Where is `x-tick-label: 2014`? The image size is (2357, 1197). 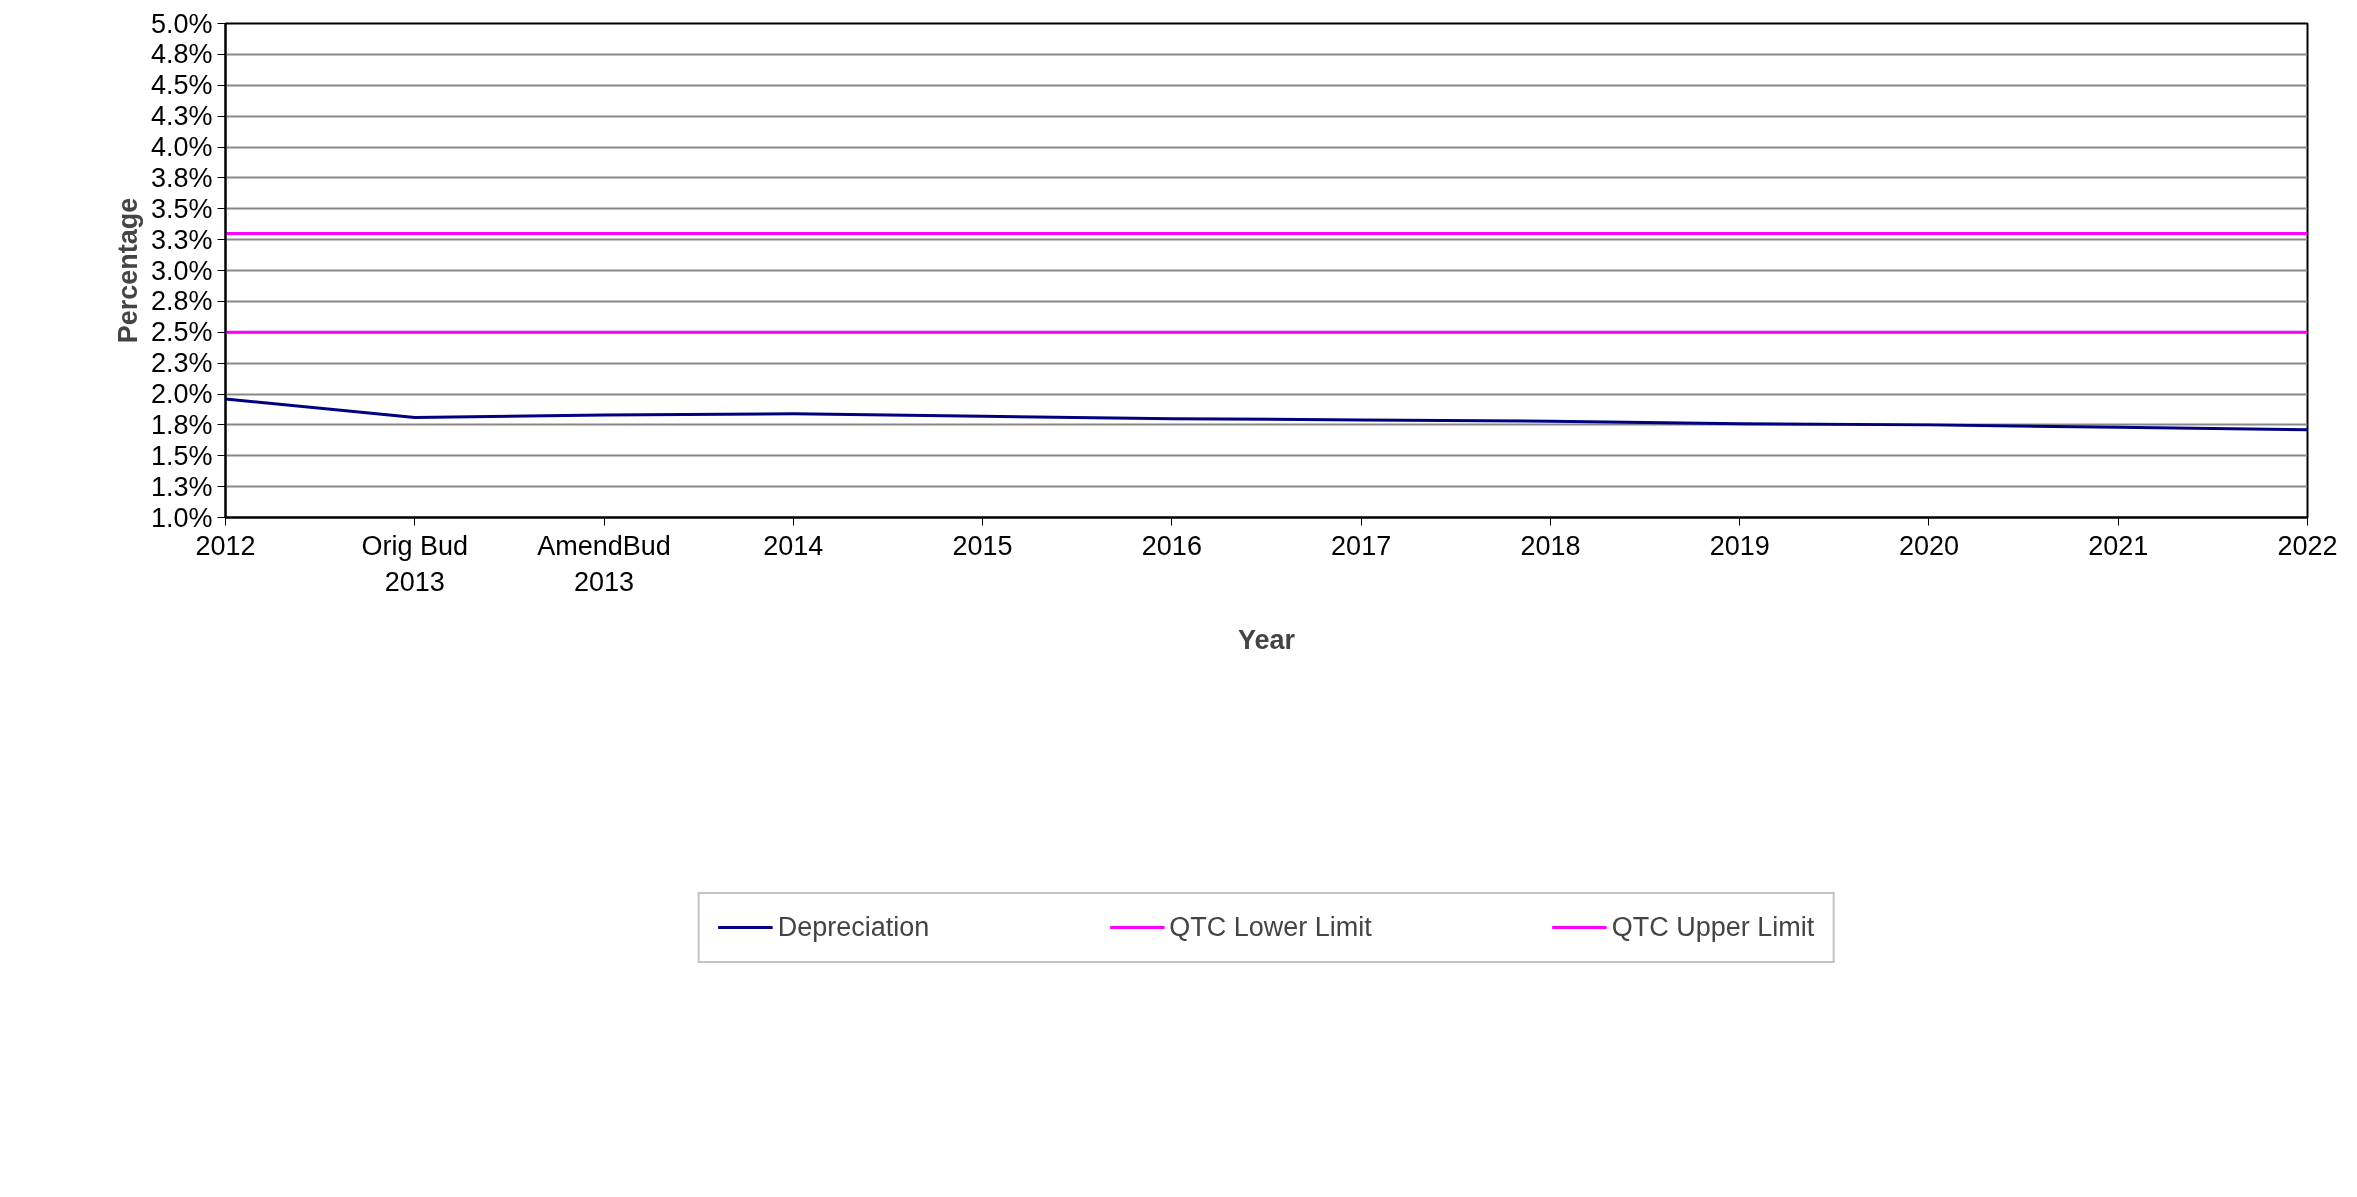
x-tick-label: 2014 is located at coordinates (793, 545).